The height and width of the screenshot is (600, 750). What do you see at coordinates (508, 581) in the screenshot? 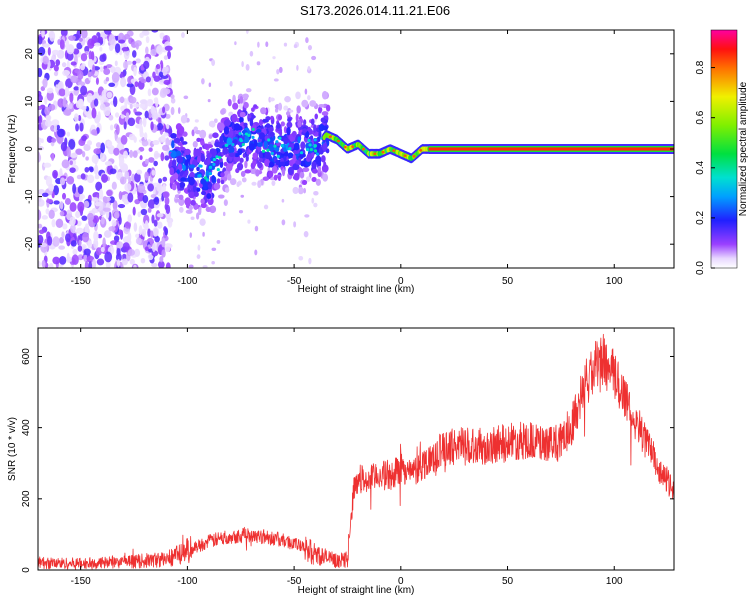
I see `snr-x-tick-label: 50` at bounding box center [508, 581].